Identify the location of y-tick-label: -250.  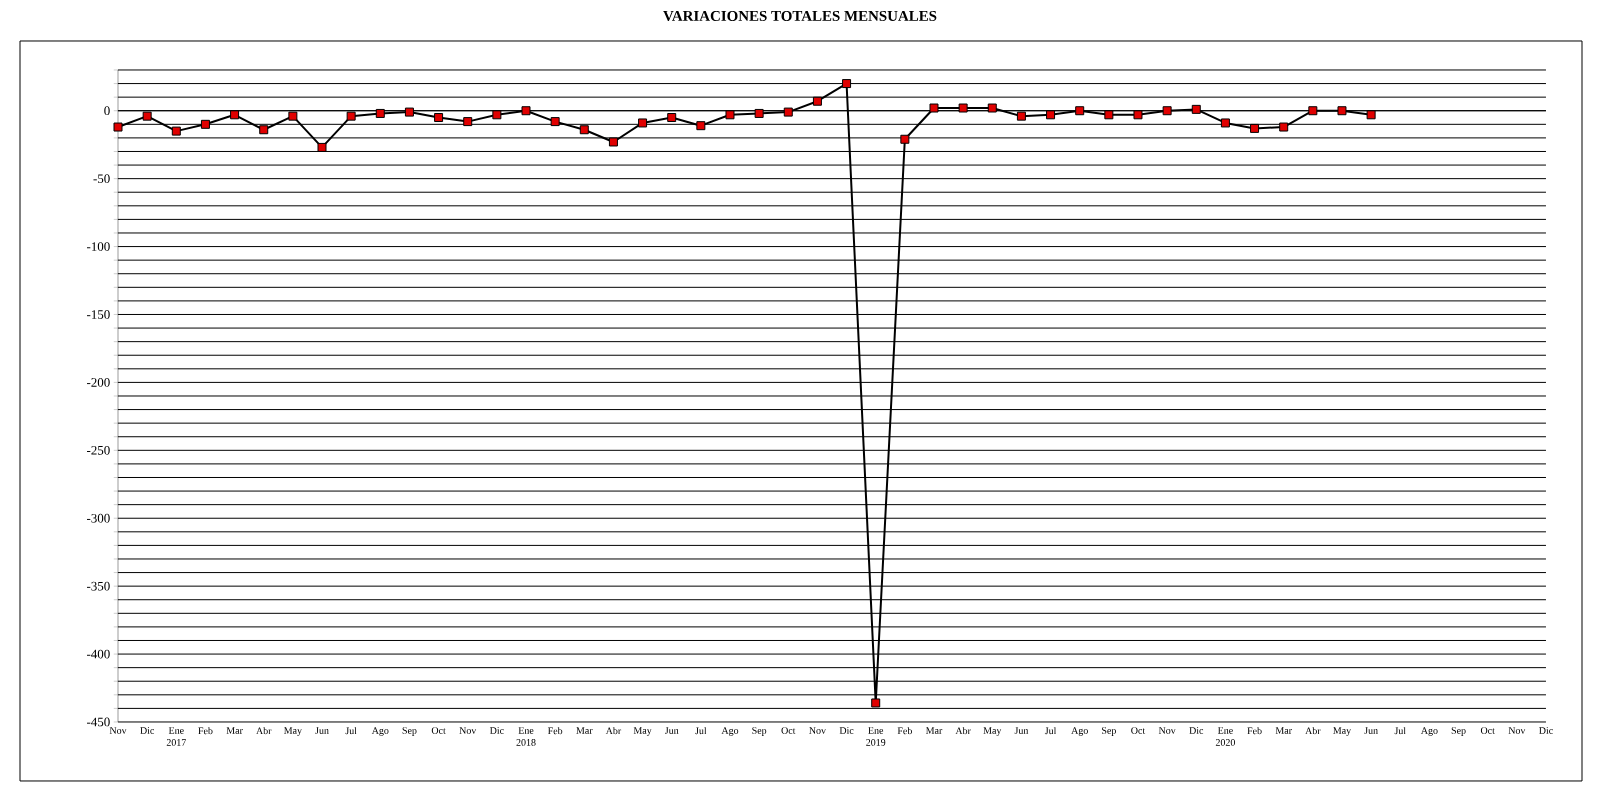
(98, 450).